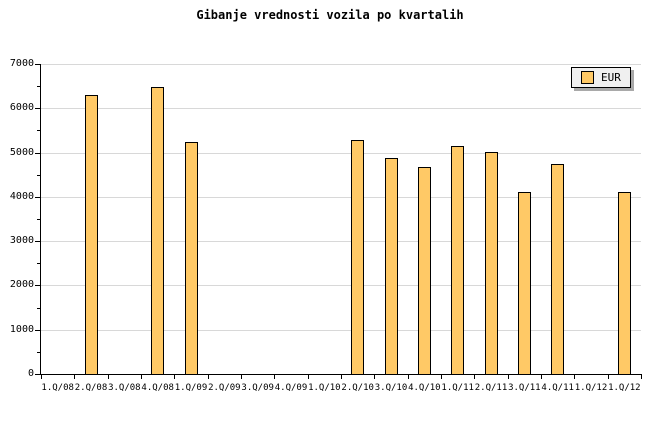 The width and height of the screenshot is (660, 440). I want to click on y-axis-label: 1000, so click(21, 329).